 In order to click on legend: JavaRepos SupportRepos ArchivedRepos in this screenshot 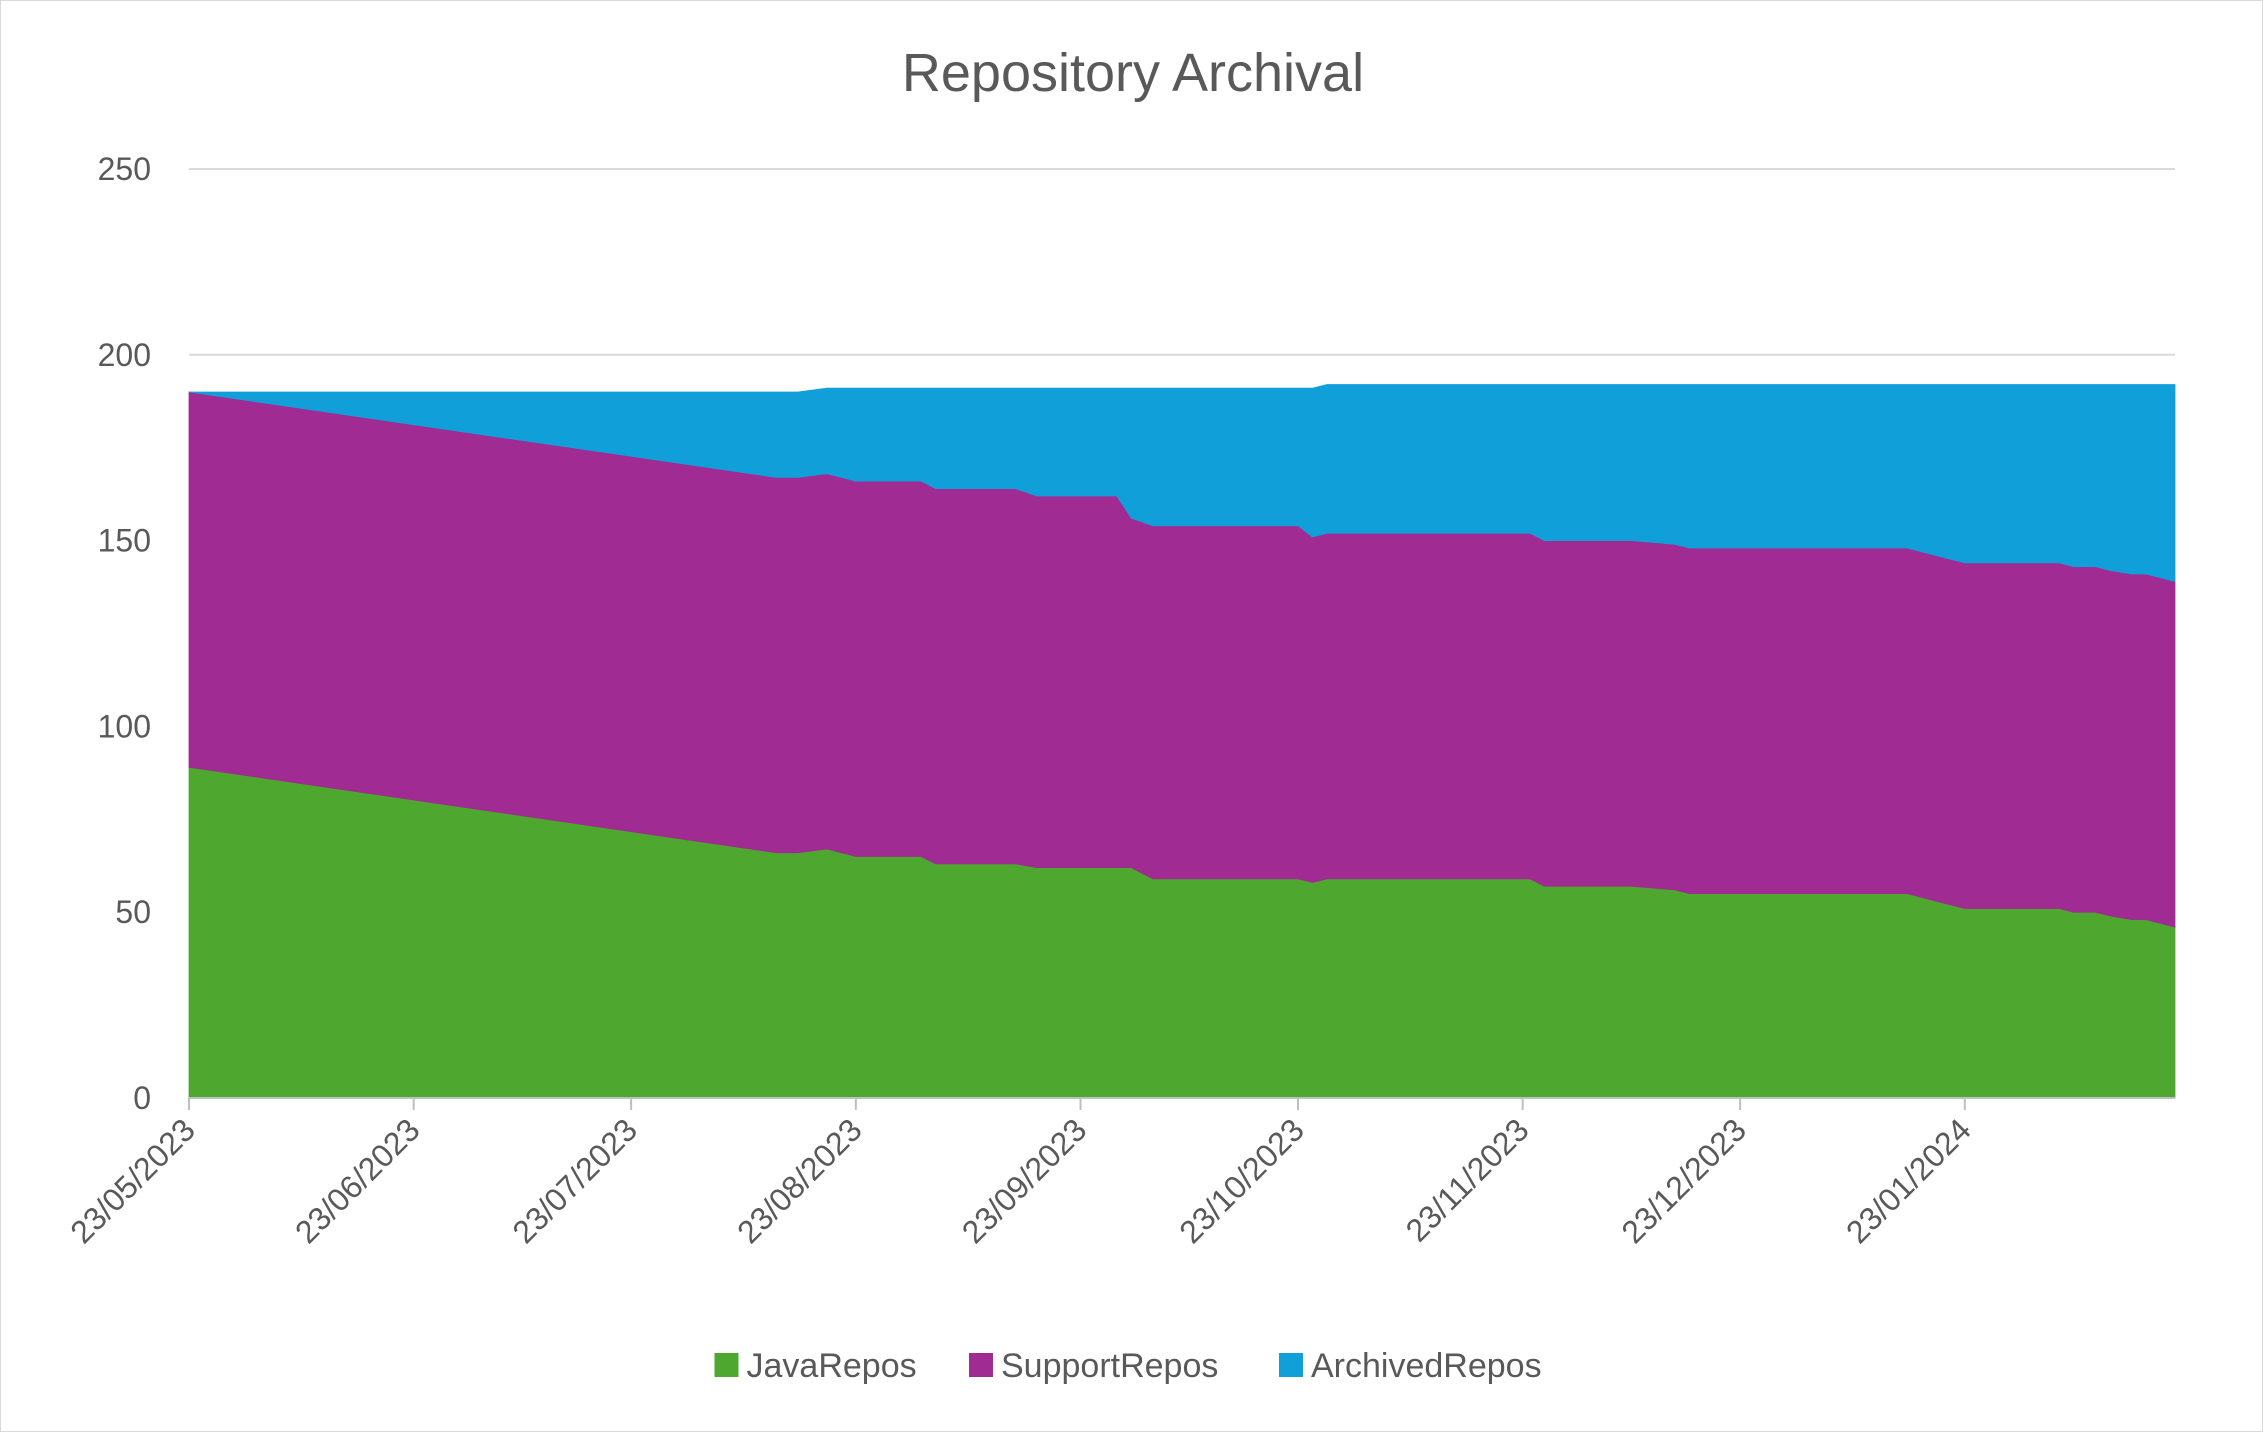, I will do `click(1128, 1366)`.